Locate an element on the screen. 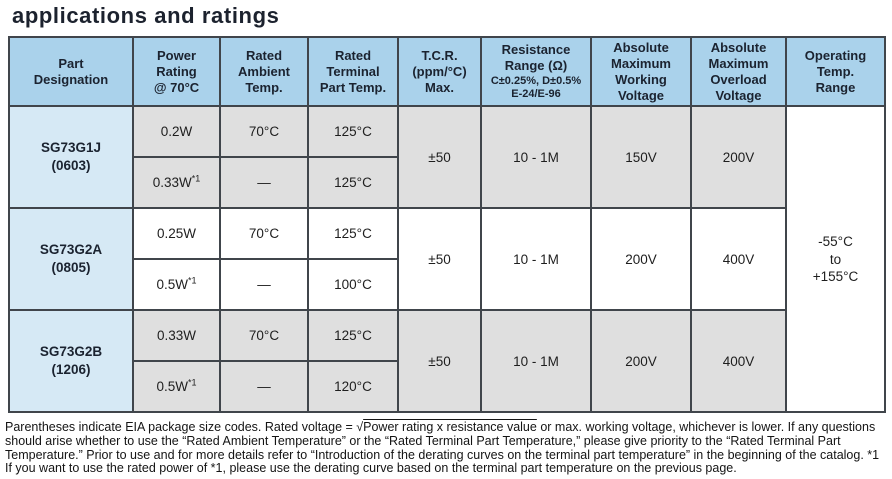 This screenshot has width=892, height=479. resistance-range-tolerances: C±0.25%, D±0.5% E-24/E-96 is located at coordinates (536, 87).